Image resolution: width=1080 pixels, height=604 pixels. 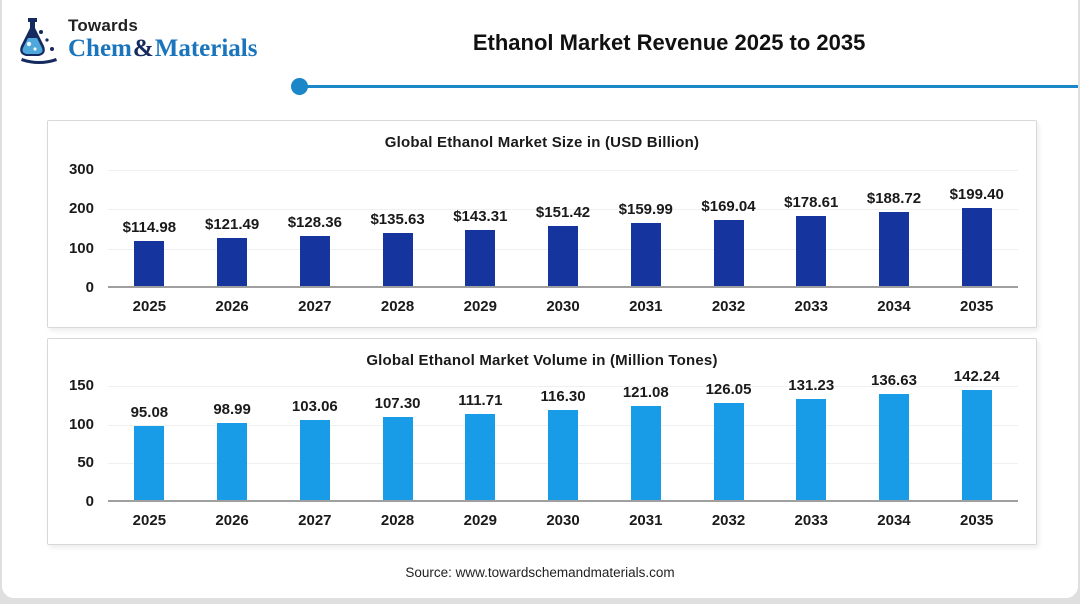 I want to click on bar-slot: $135.63, so click(x=397, y=248).